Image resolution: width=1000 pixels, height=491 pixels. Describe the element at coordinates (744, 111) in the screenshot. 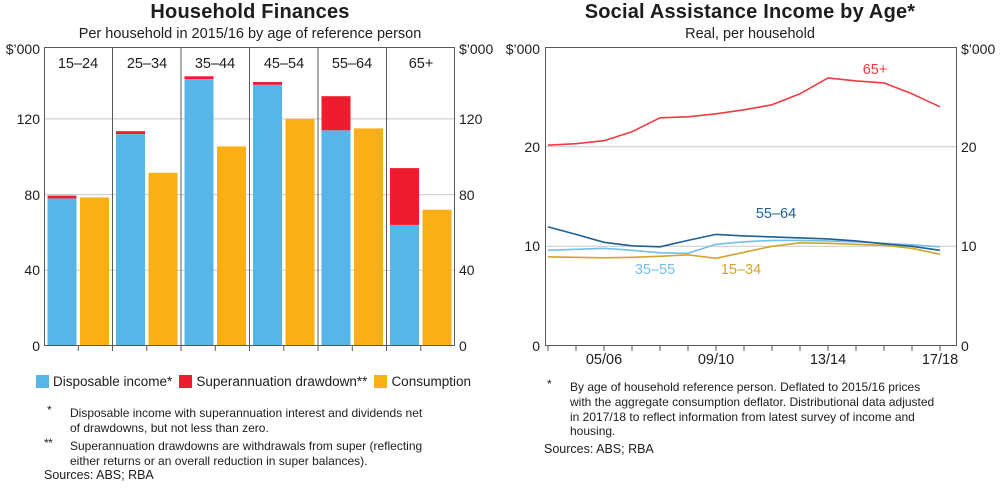

I see `line-series-65+` at that location.